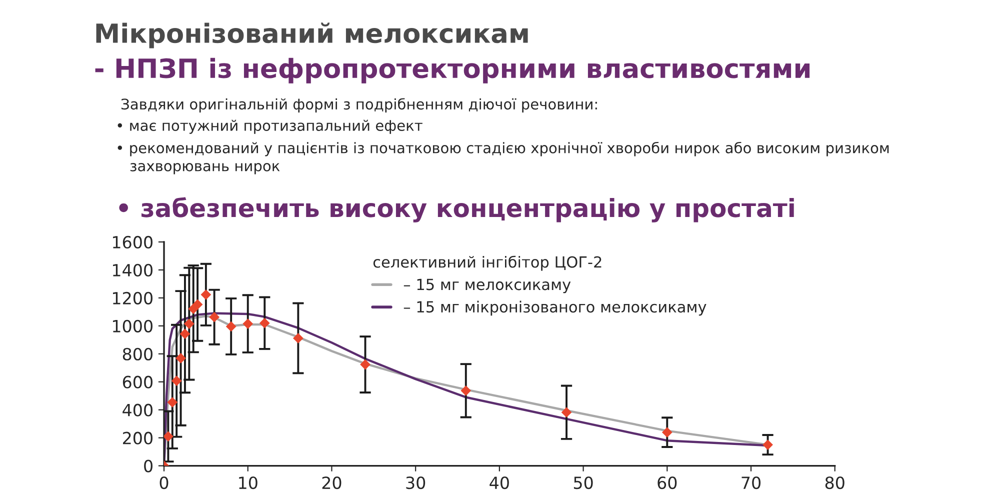  Describe the element at coordinates (751, 483) in the screenshot. I see `x-tick-label: 70` at that location.